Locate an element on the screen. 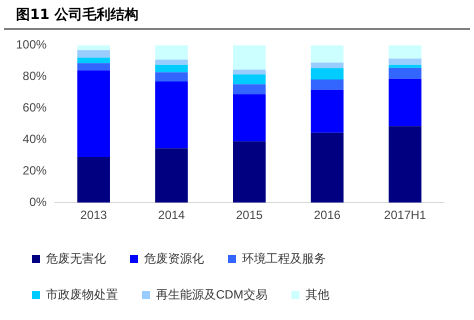 The height and width of the screenshot is (320, 474). legend-label: 危废无害化 is located at coordinates (76, 258).